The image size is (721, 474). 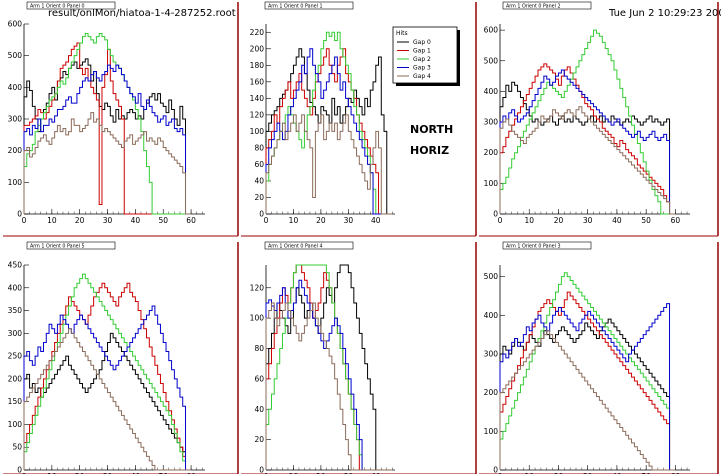 I want to click on panel-3-y-tick-label: 250, so click(x=15, y=356).